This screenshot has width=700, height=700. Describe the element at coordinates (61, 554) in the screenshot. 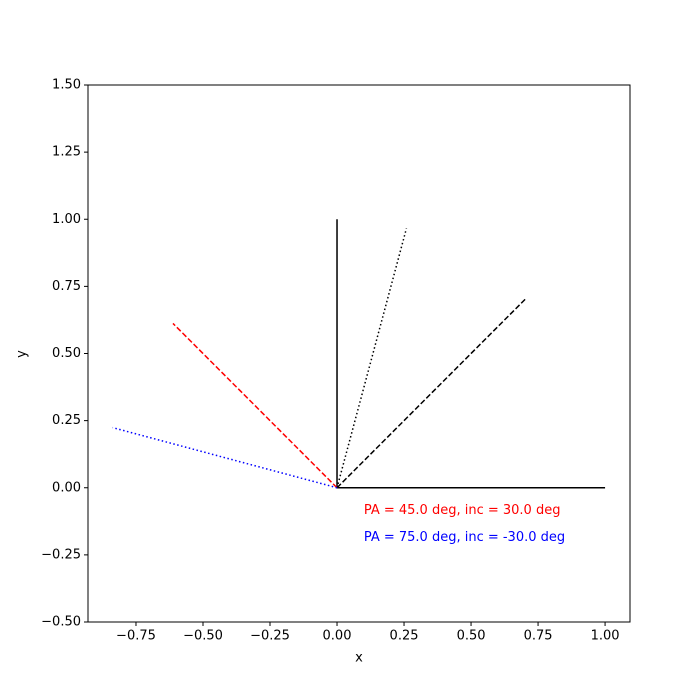

I see `y-tick-label: −0.25` at that location.